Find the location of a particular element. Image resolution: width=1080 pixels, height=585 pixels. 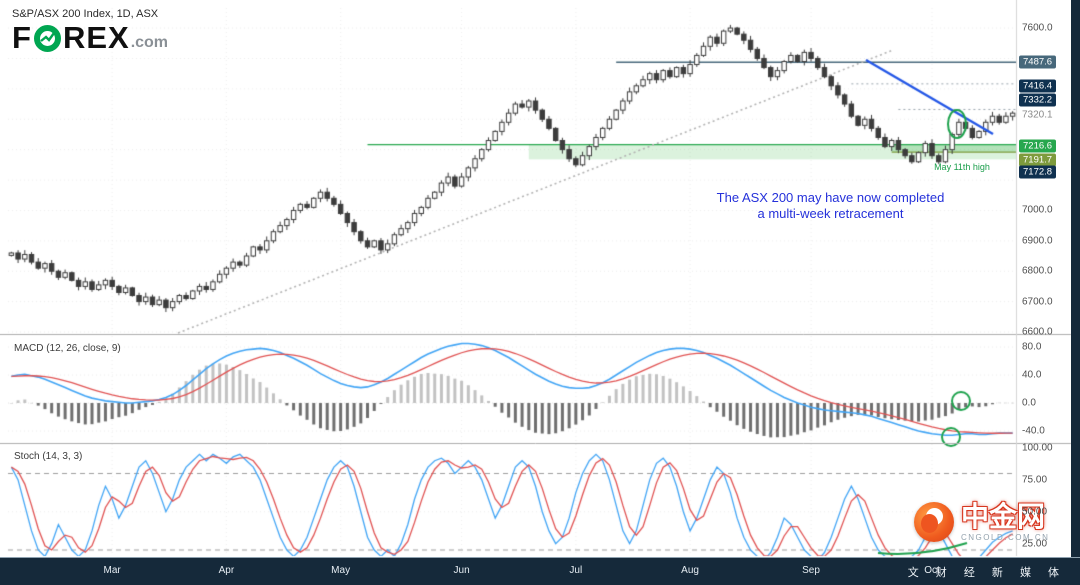

macd-tick: 80.0 is located at coordinates (1032, 347).